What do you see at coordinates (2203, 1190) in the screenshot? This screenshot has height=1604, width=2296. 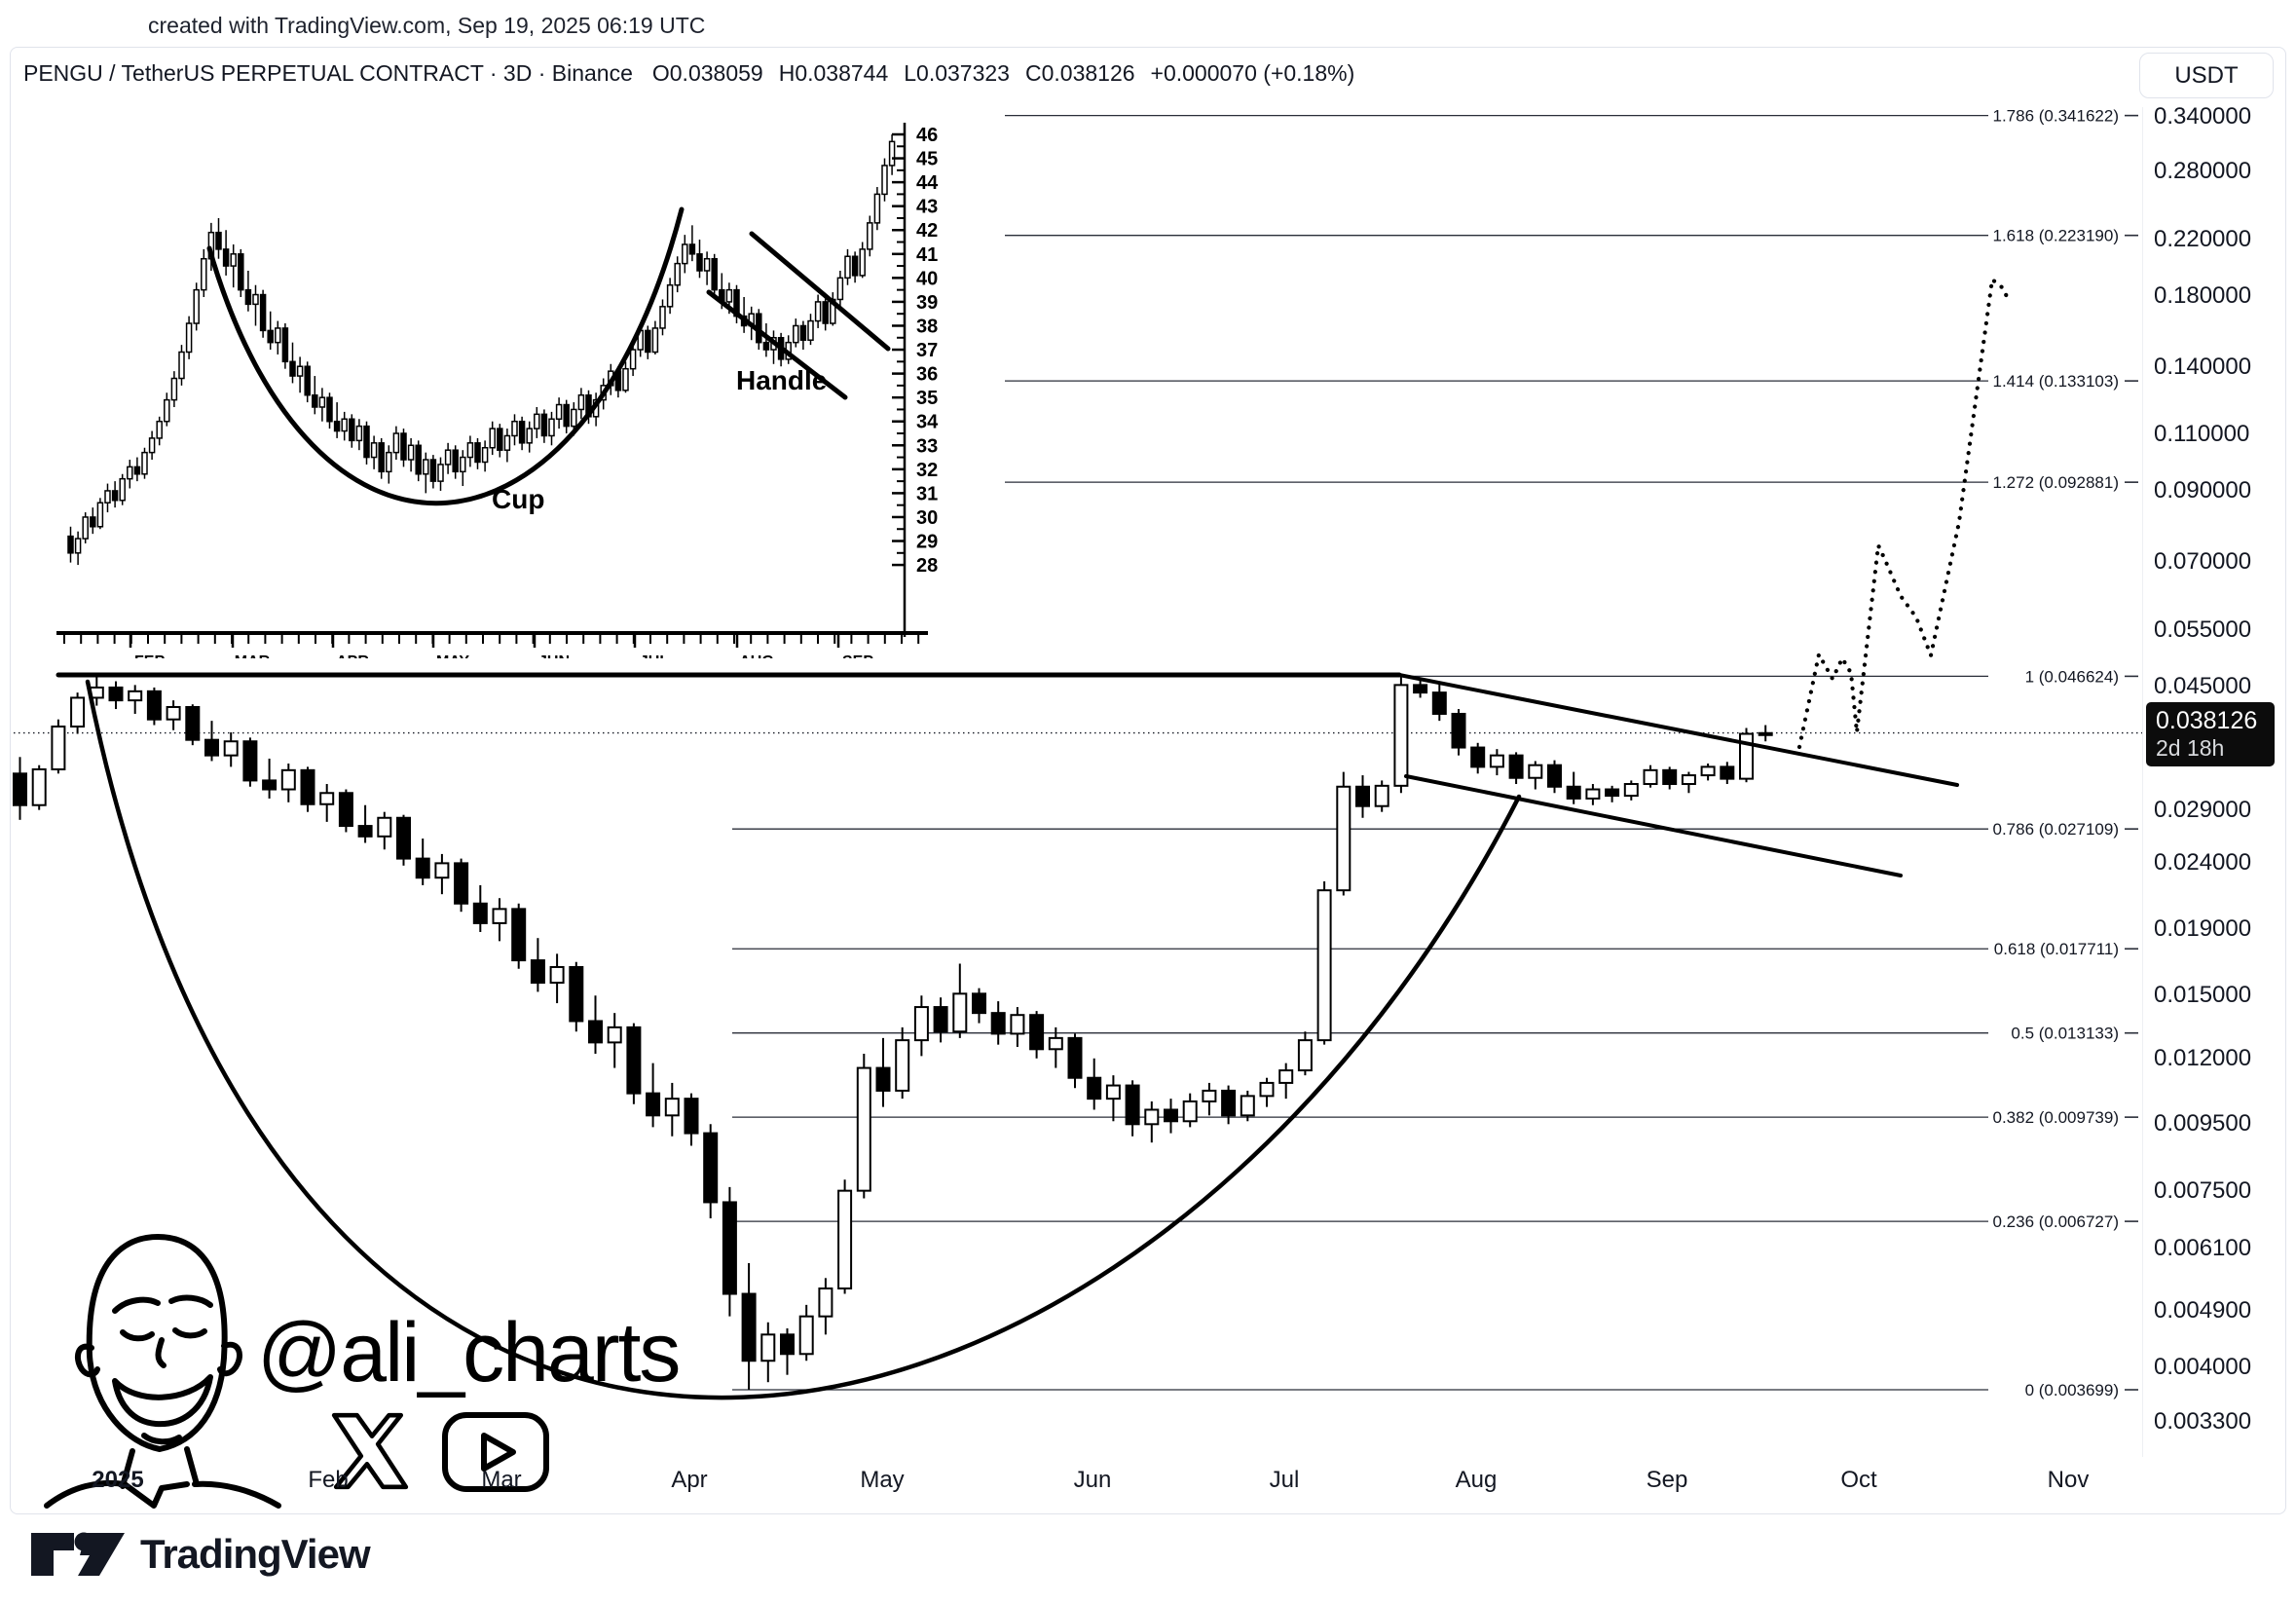 I see `price-axis-label: 0.007500` at bounding box center [2203, 1190].